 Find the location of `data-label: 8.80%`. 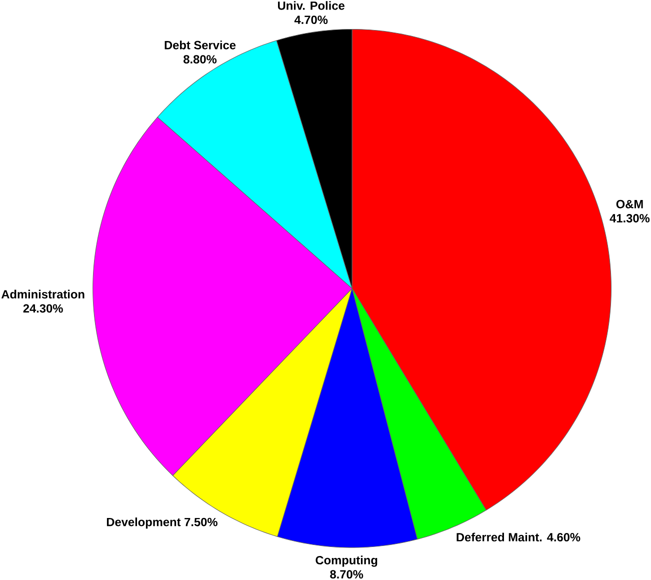

data-label: 8.80% is located at coordinates (200, 59).